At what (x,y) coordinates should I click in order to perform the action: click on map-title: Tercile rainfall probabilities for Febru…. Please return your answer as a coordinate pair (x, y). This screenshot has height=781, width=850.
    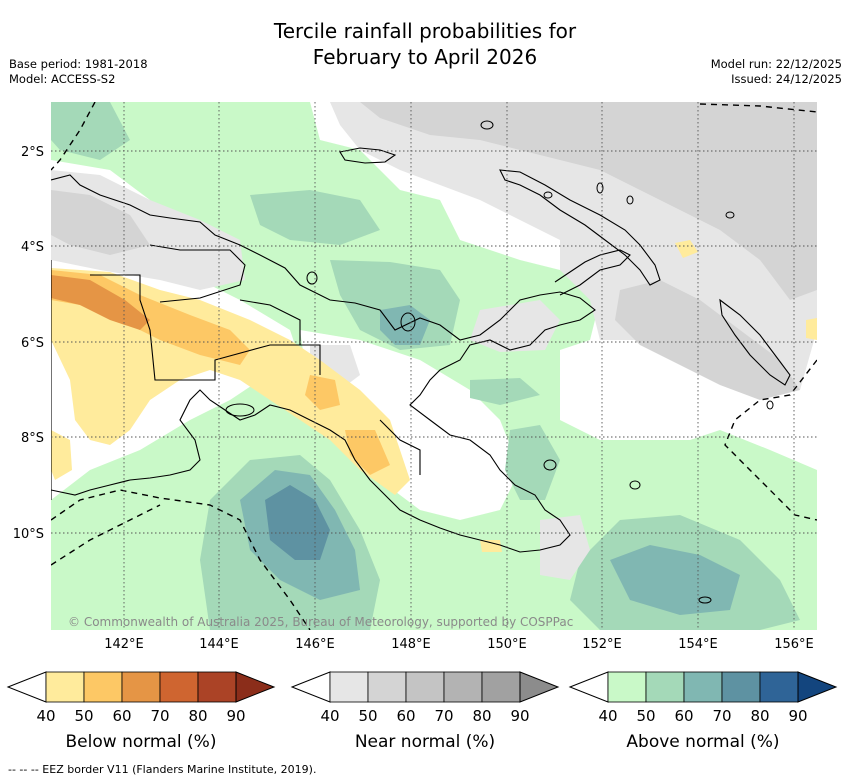
    Looking at the image, I should click on (425, 44).